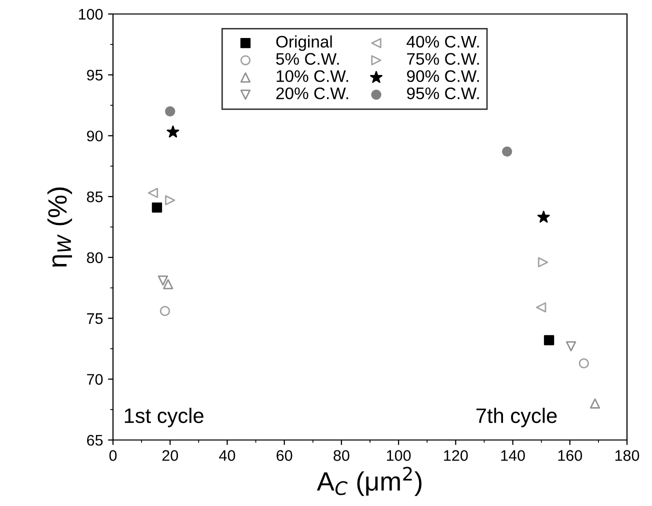 Image resolution: width=652 pixels, height=506 pixels. I want to click on annotation: 1st cycle, so click(164, 418).